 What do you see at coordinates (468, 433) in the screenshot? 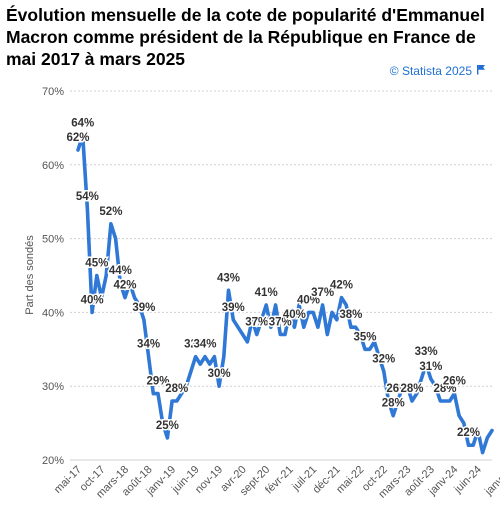
I see `data-label: 22%` at bounding box center [468, 433].